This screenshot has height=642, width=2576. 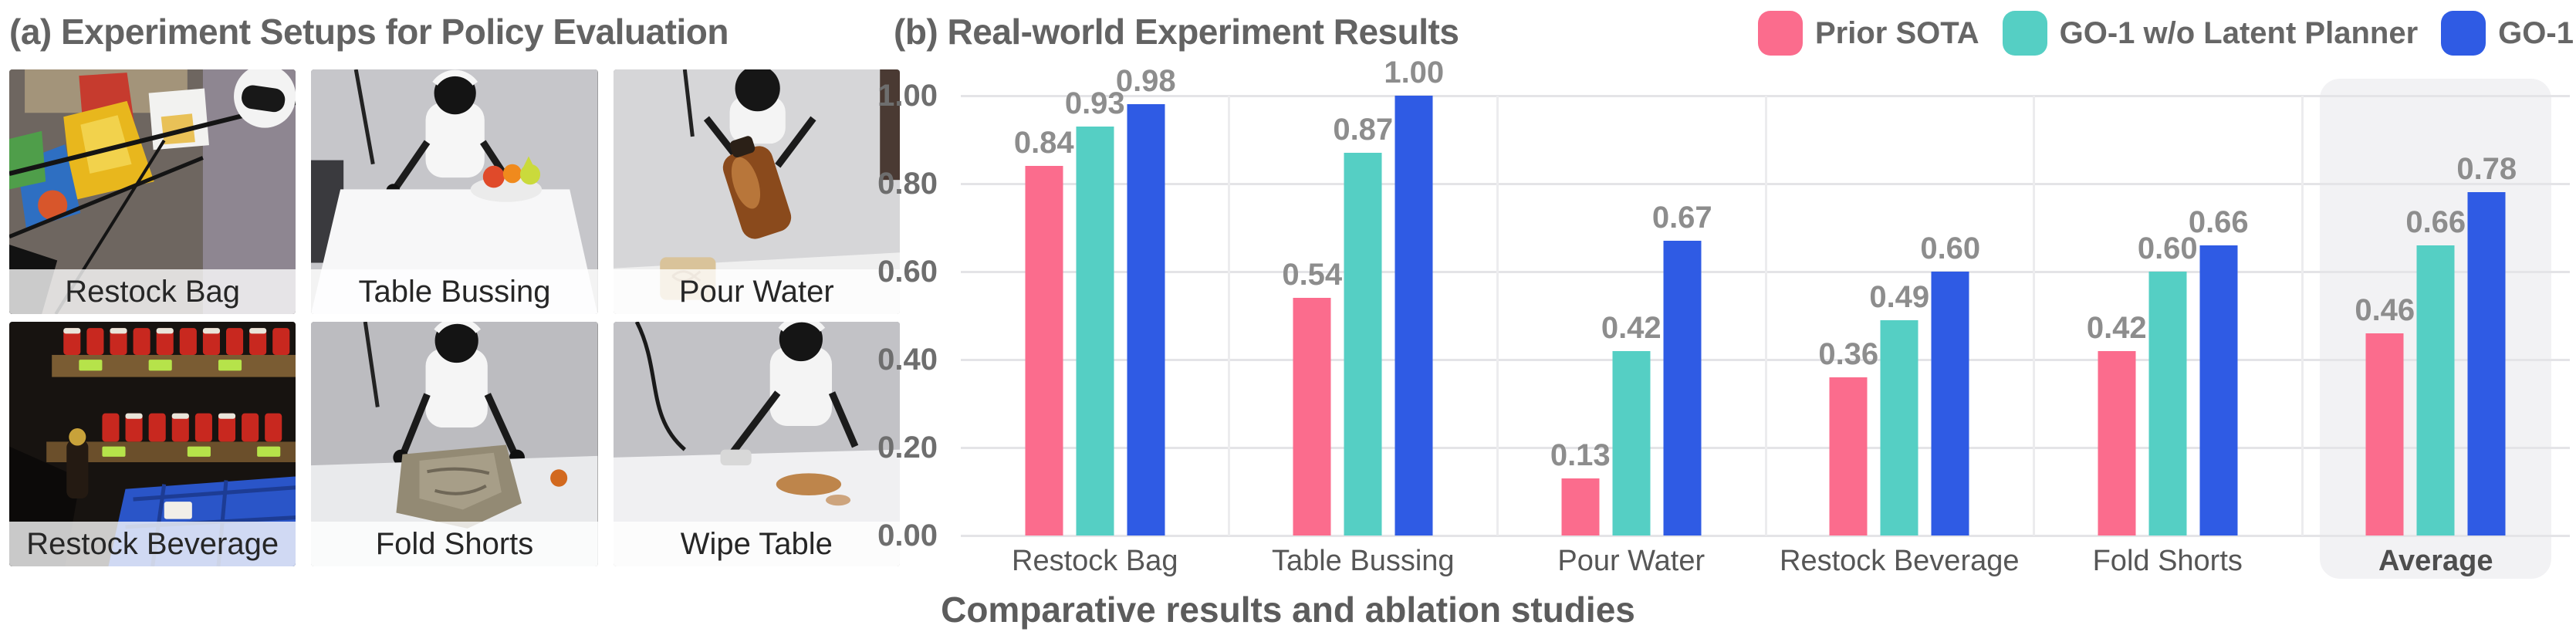 I want to click on bar-value-label: 0.49, so click(x=1899, y=296).